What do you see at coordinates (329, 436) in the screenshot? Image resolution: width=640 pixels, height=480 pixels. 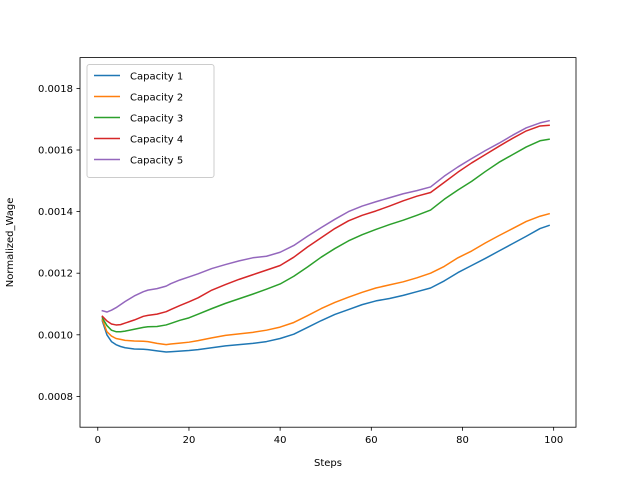 I see `x-axis: 0 20 40 60 80 100` at bounding box center [329, 436].